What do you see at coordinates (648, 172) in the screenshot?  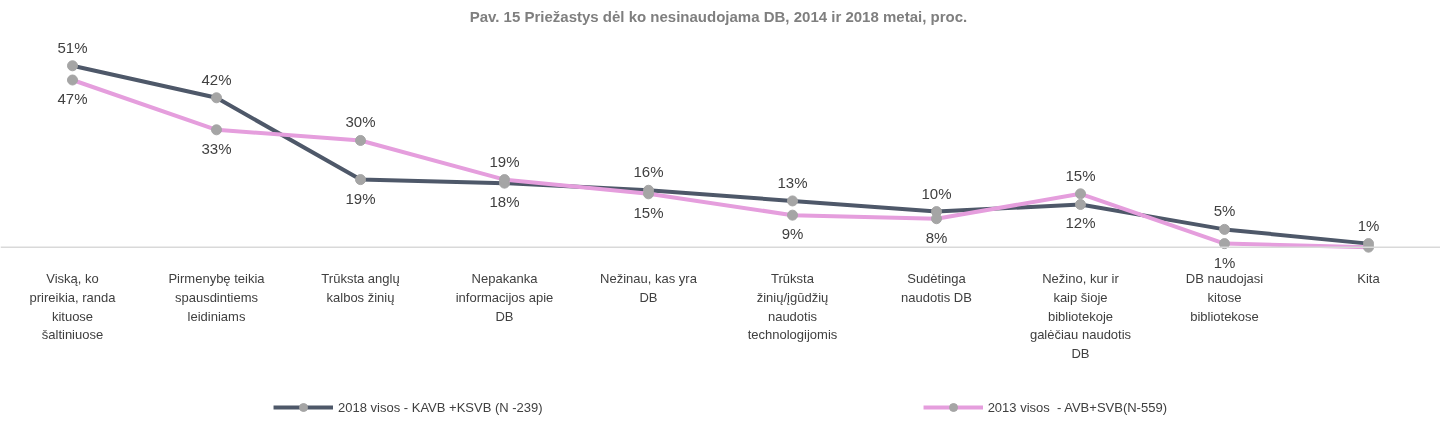 I see `data-label: 16%` at bounding box center [648, 172].